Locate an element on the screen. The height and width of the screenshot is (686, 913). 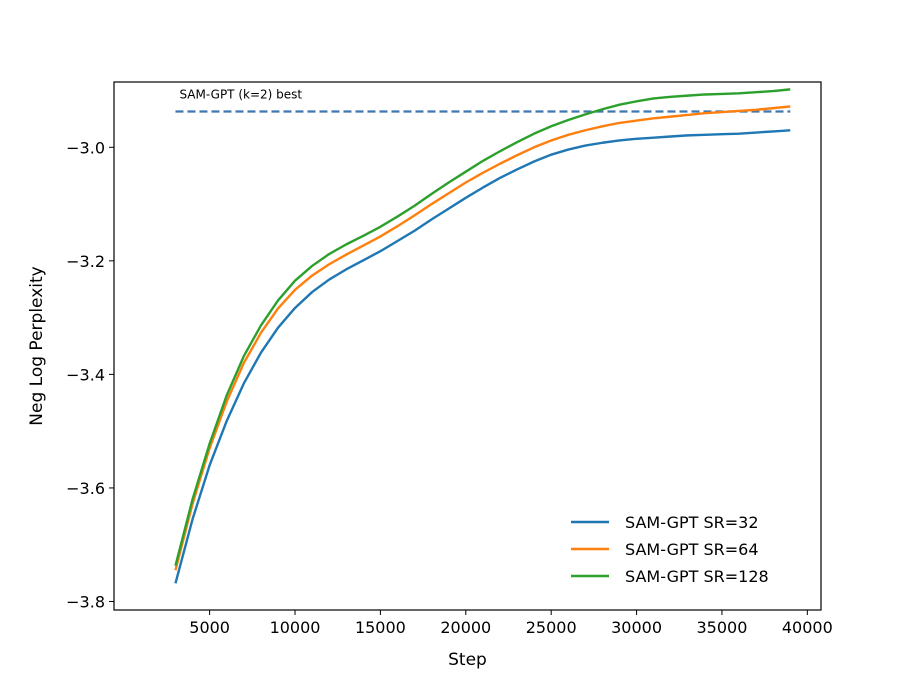
legend-label: SAM-GPT SR=32 is located at coordinates (692, 522).